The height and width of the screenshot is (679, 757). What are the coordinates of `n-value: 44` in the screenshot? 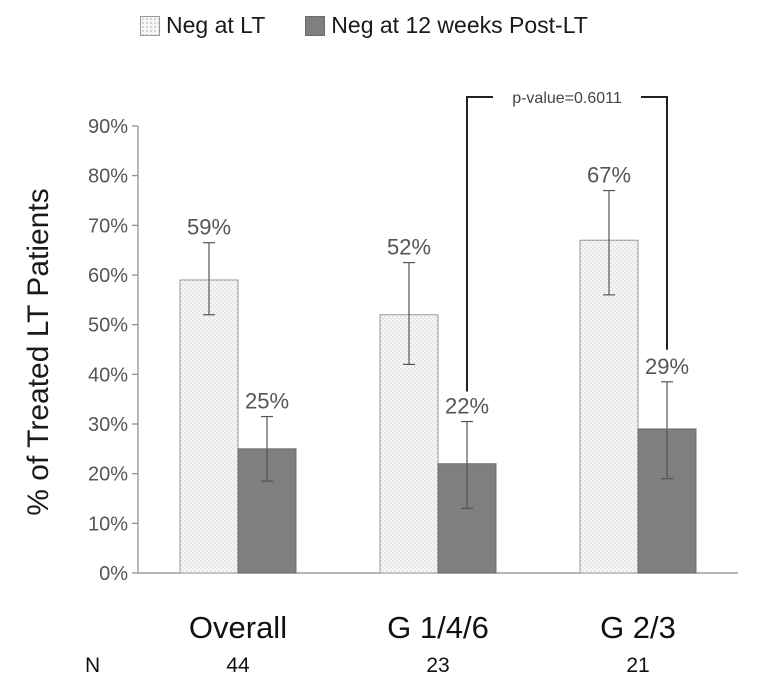 It's located at (238, 665).